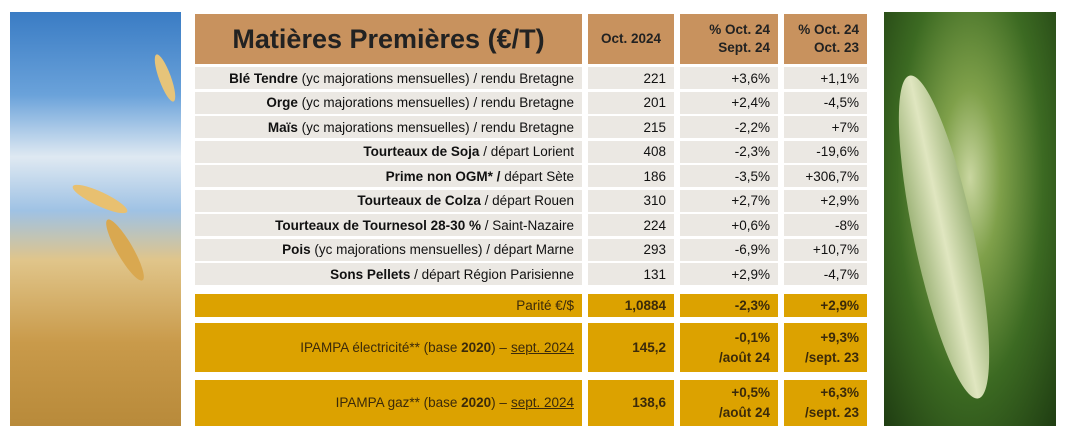 The width and height of the screenshot is (1069, 436). What do you see at coordinates (537, 176) in the screenshot?
I see `product-detail: départ Sète` at bounding box center [537, 176].